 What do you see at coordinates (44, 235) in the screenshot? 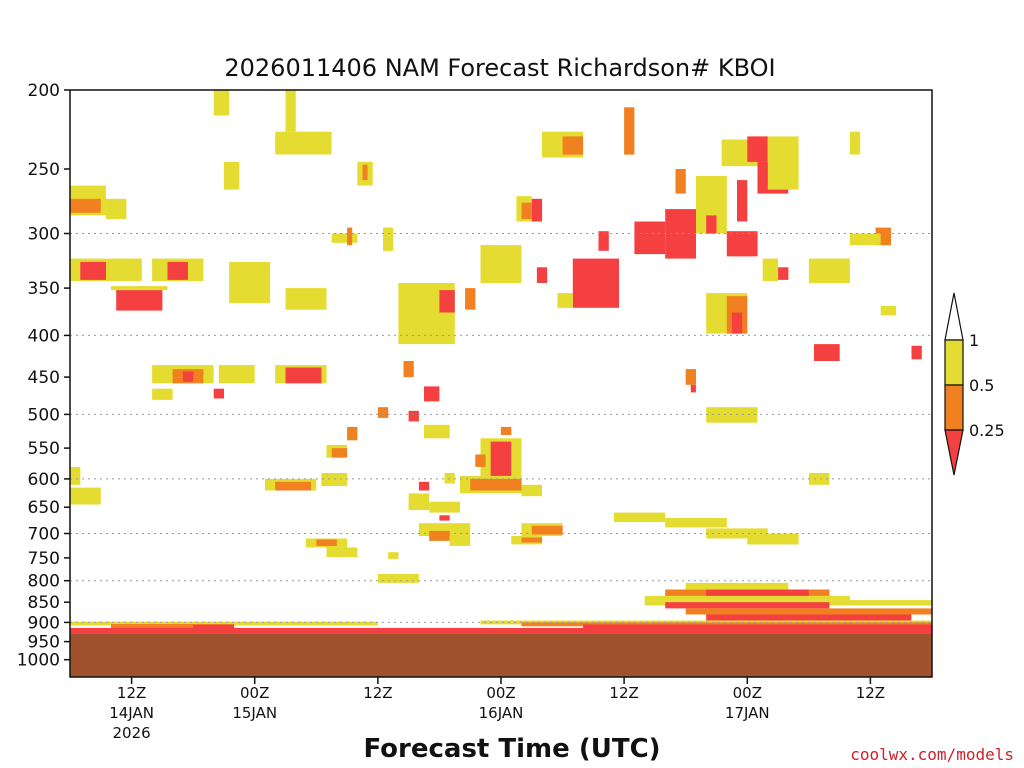
I see `y-tick-label-300: 300` at bounding box center [44, 235].